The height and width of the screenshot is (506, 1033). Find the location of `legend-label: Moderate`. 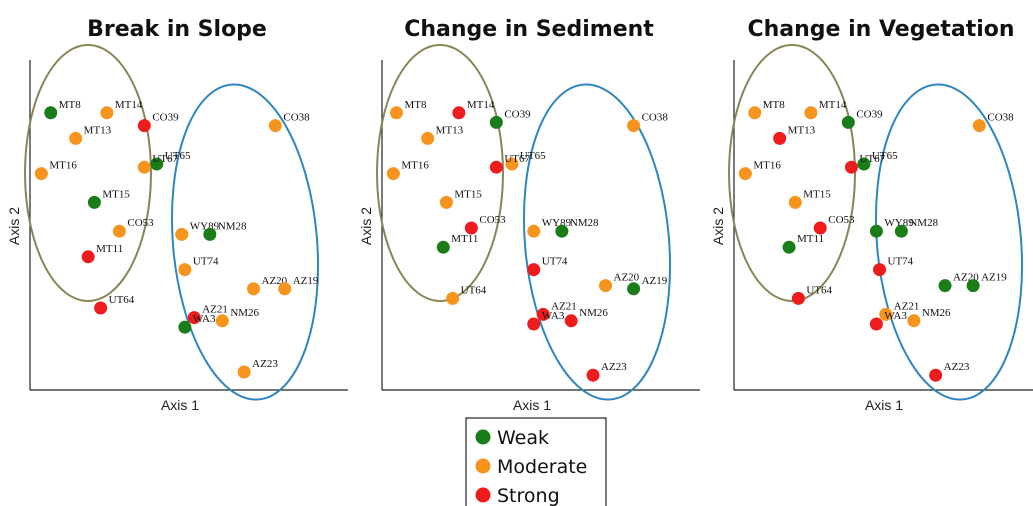

legend-label: Moderate is located at coordinates (542, 467).